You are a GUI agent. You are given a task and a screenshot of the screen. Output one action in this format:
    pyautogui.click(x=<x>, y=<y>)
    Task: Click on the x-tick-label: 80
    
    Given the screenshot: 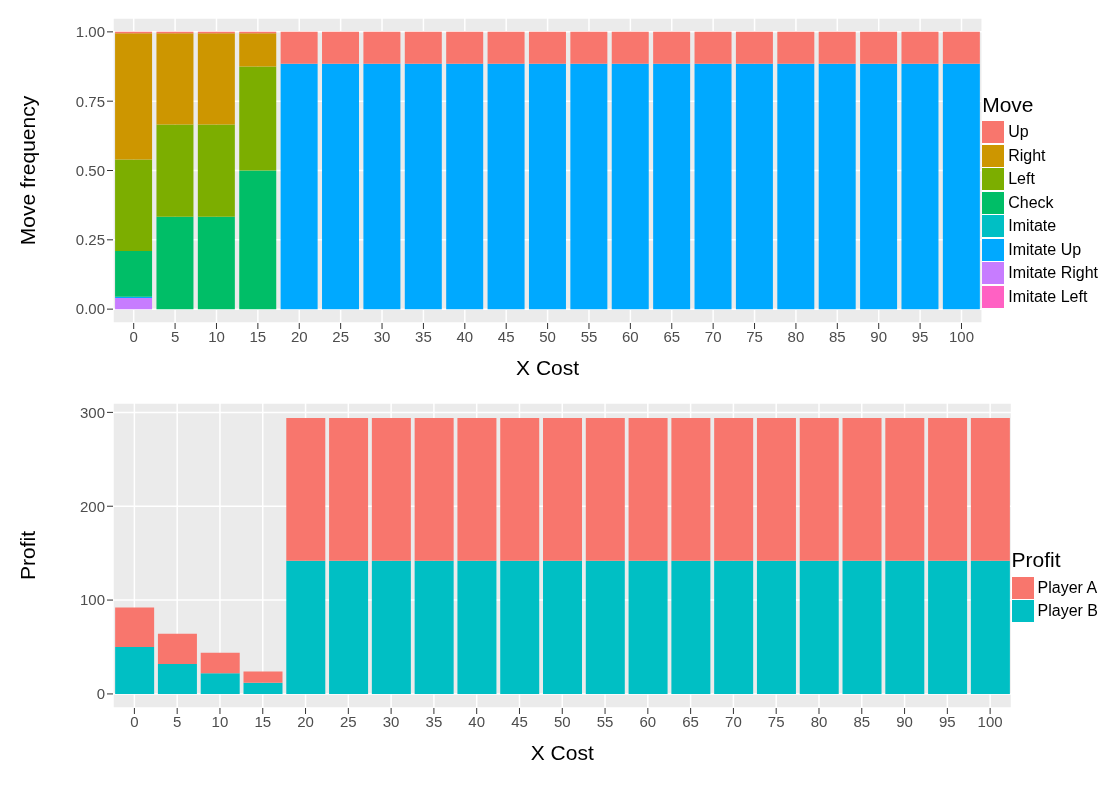 What is the action you would take?
    pyautogui.click(x=796, y=336)
    